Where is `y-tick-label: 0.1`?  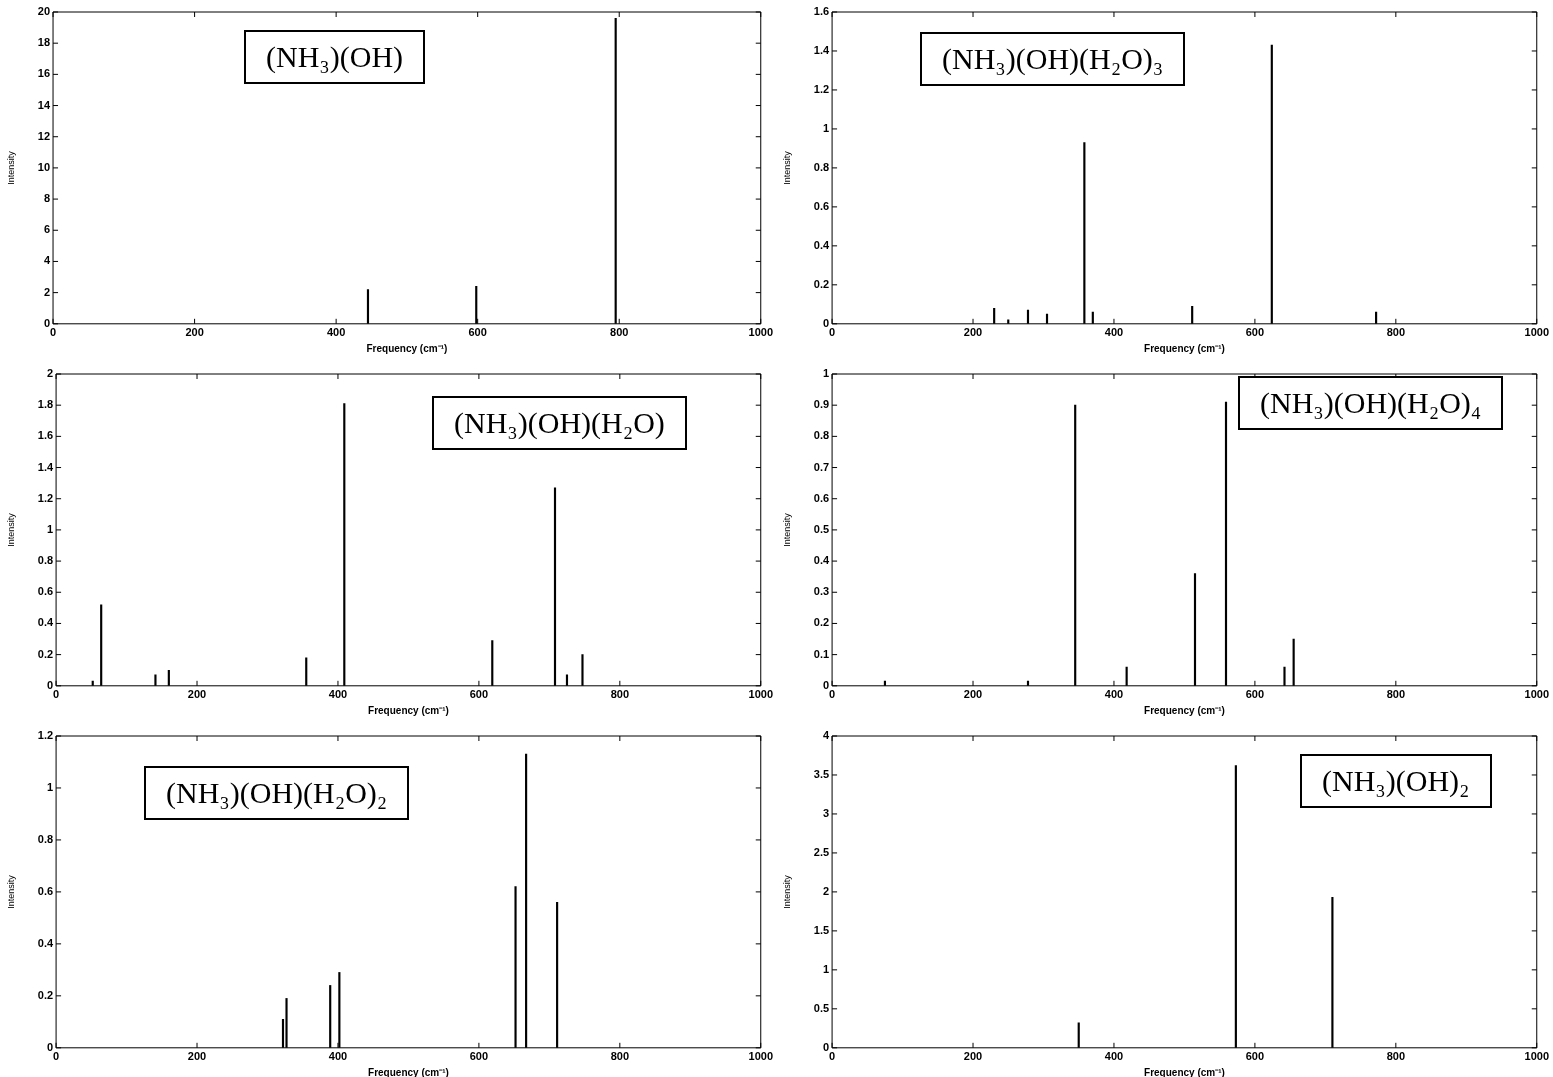 y-tick-label: 0.1 is located at coordinates (821, 653).